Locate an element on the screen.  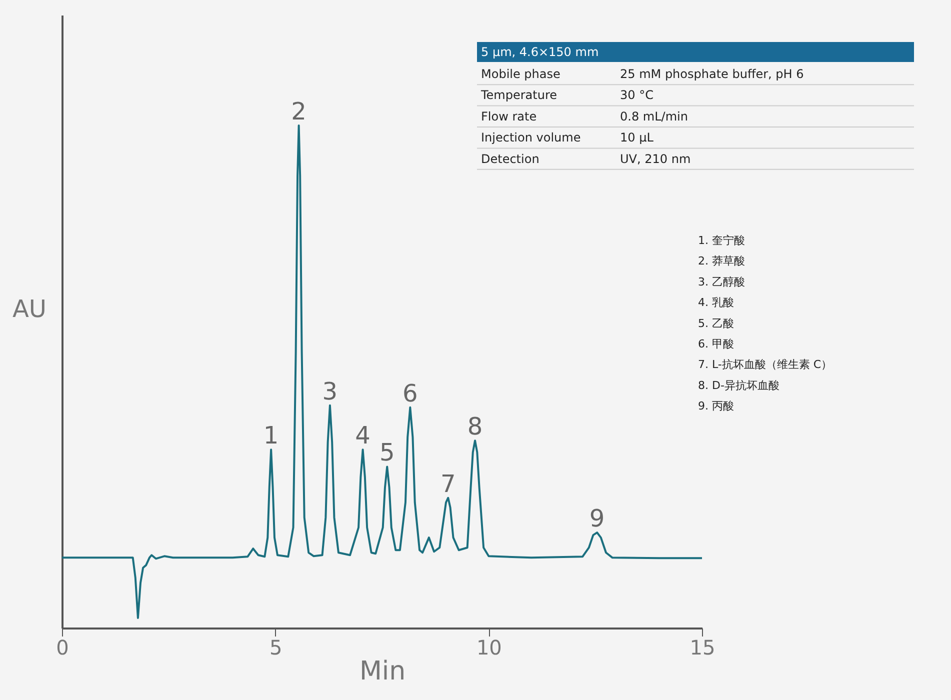
annotation: UV, 210 nm is located at coordinates (655, 159).